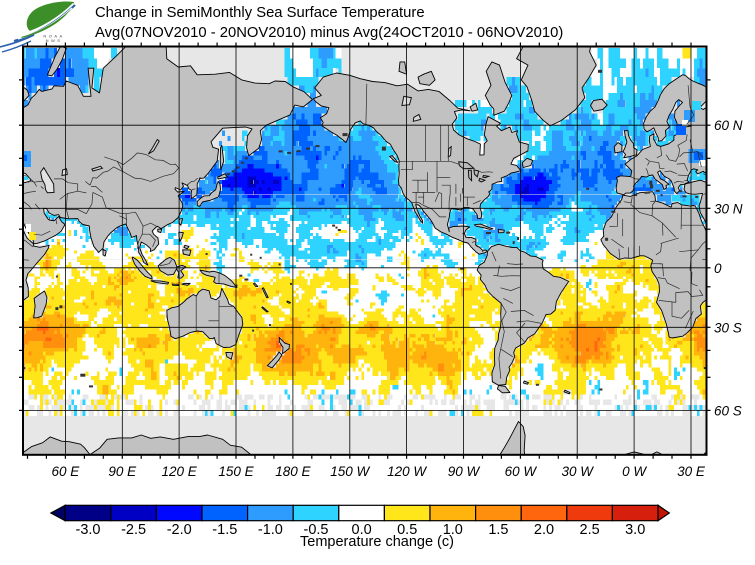  Describe the element at coordinates (407, 471) in the screenshot. I see `svg-text: 120 W` at that location.